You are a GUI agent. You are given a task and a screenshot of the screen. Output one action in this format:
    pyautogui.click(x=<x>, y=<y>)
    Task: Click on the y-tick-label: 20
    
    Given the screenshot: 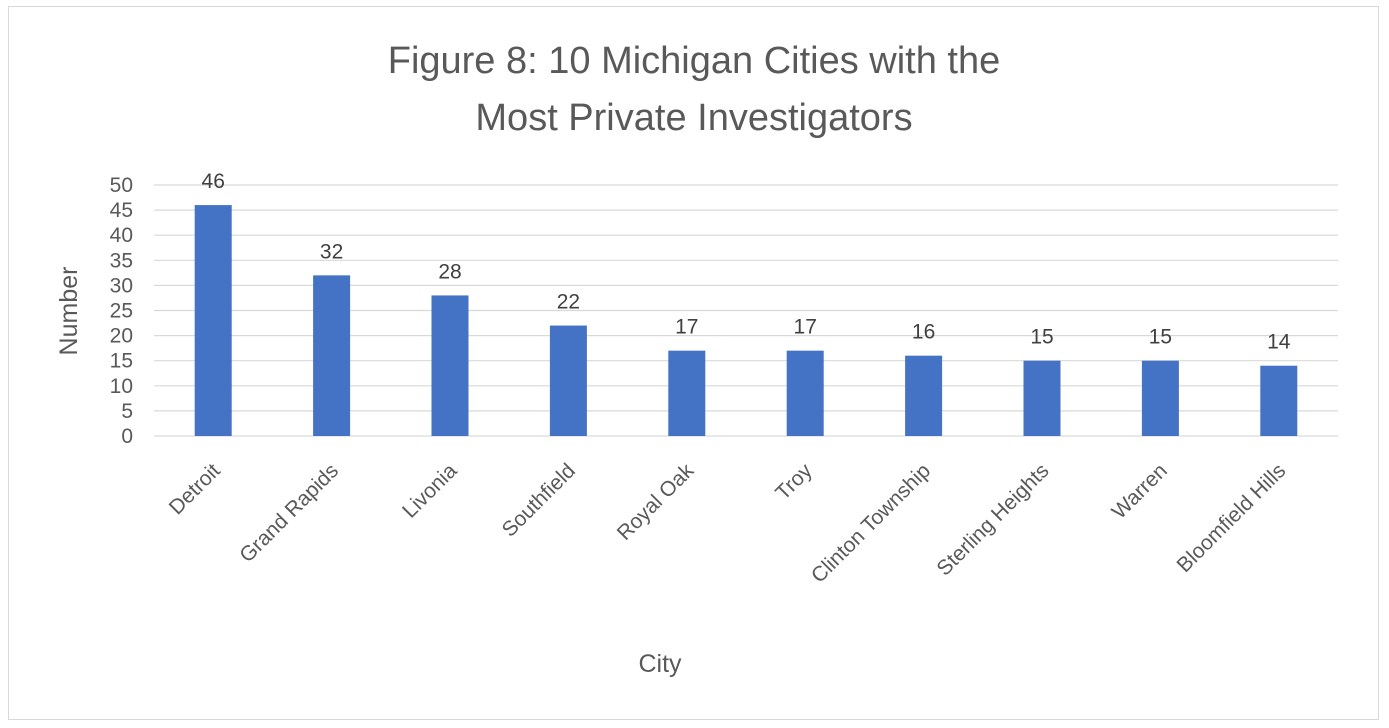 What is the action you would take?
    pyautogui.click(x=121, y=336)
    